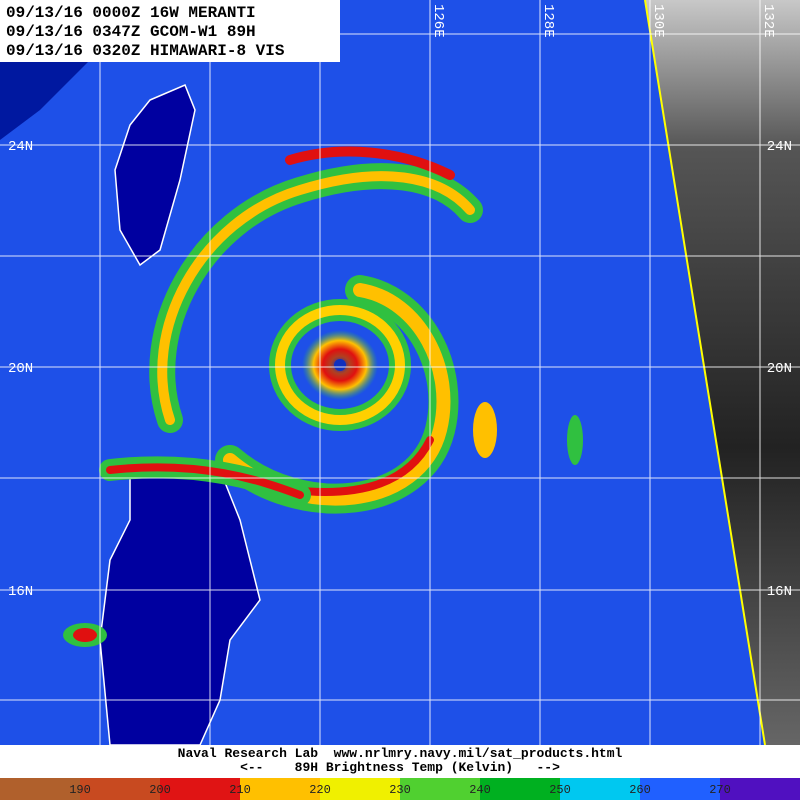 The image size is (800, 800). I want to click on colorbar-tick-label: 220, so click(320, 790).